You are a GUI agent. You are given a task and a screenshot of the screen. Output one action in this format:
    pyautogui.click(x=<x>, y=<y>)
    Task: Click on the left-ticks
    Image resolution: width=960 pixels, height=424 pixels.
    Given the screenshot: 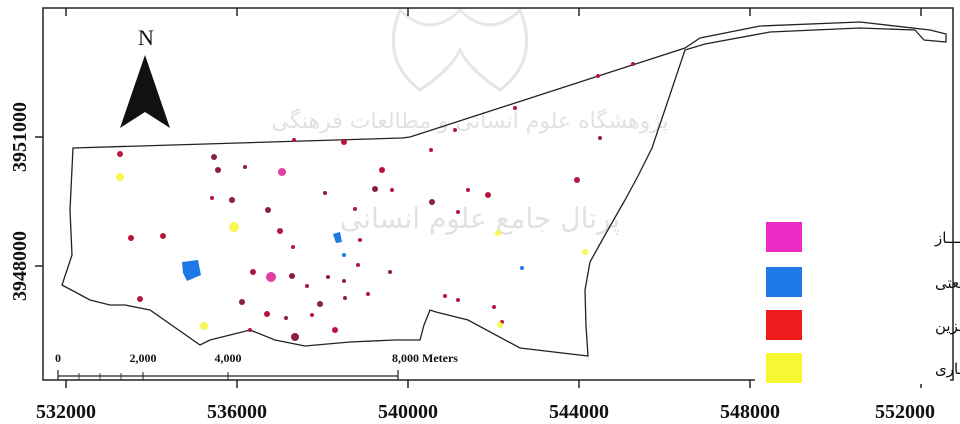 What is the action you would take?
    pyautogui.click(x=39, y=201)
    